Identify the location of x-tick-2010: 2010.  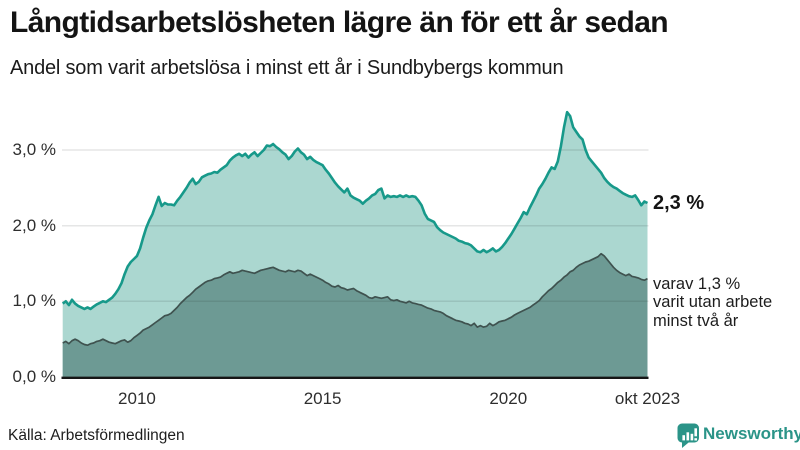
(137, 398).